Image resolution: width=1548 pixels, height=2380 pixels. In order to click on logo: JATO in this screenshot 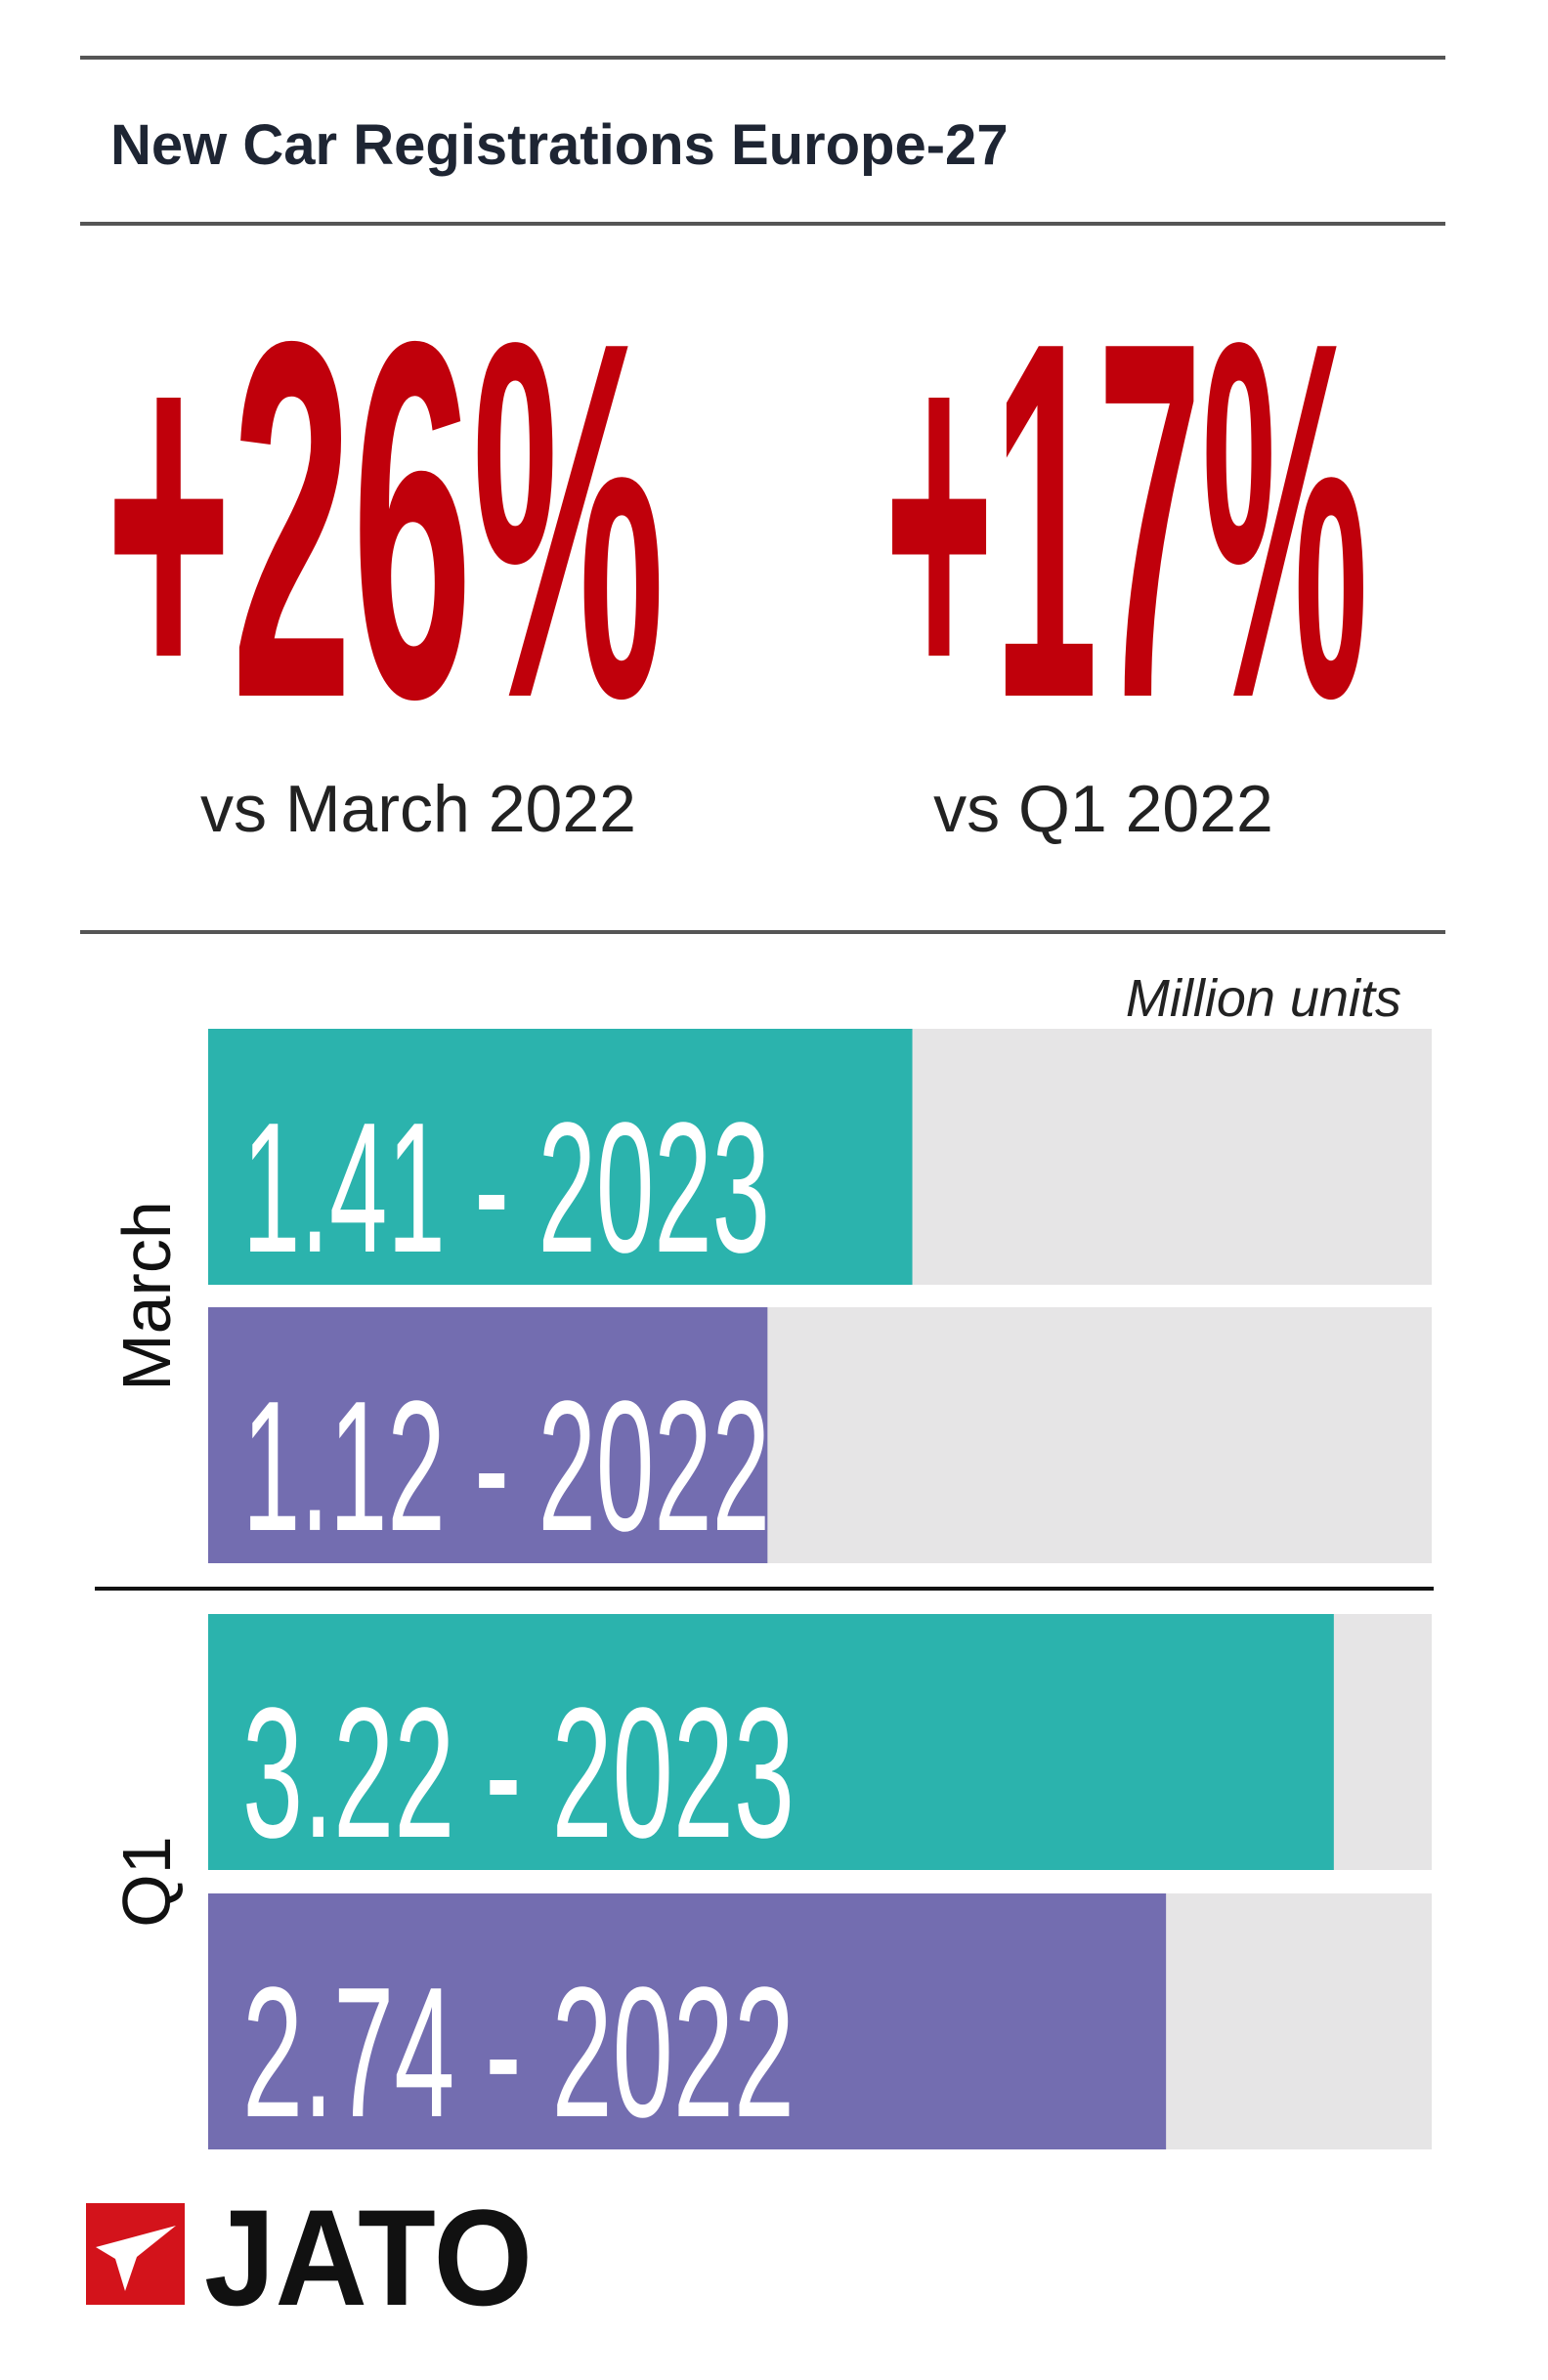, I will do `click(309, 2257)`.